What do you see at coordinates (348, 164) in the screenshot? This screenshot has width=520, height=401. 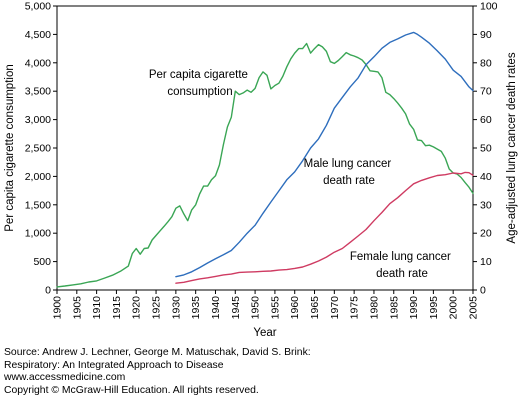 I see `annotation-male-line1: Male lung cancer` at bounding box center [348, 164].